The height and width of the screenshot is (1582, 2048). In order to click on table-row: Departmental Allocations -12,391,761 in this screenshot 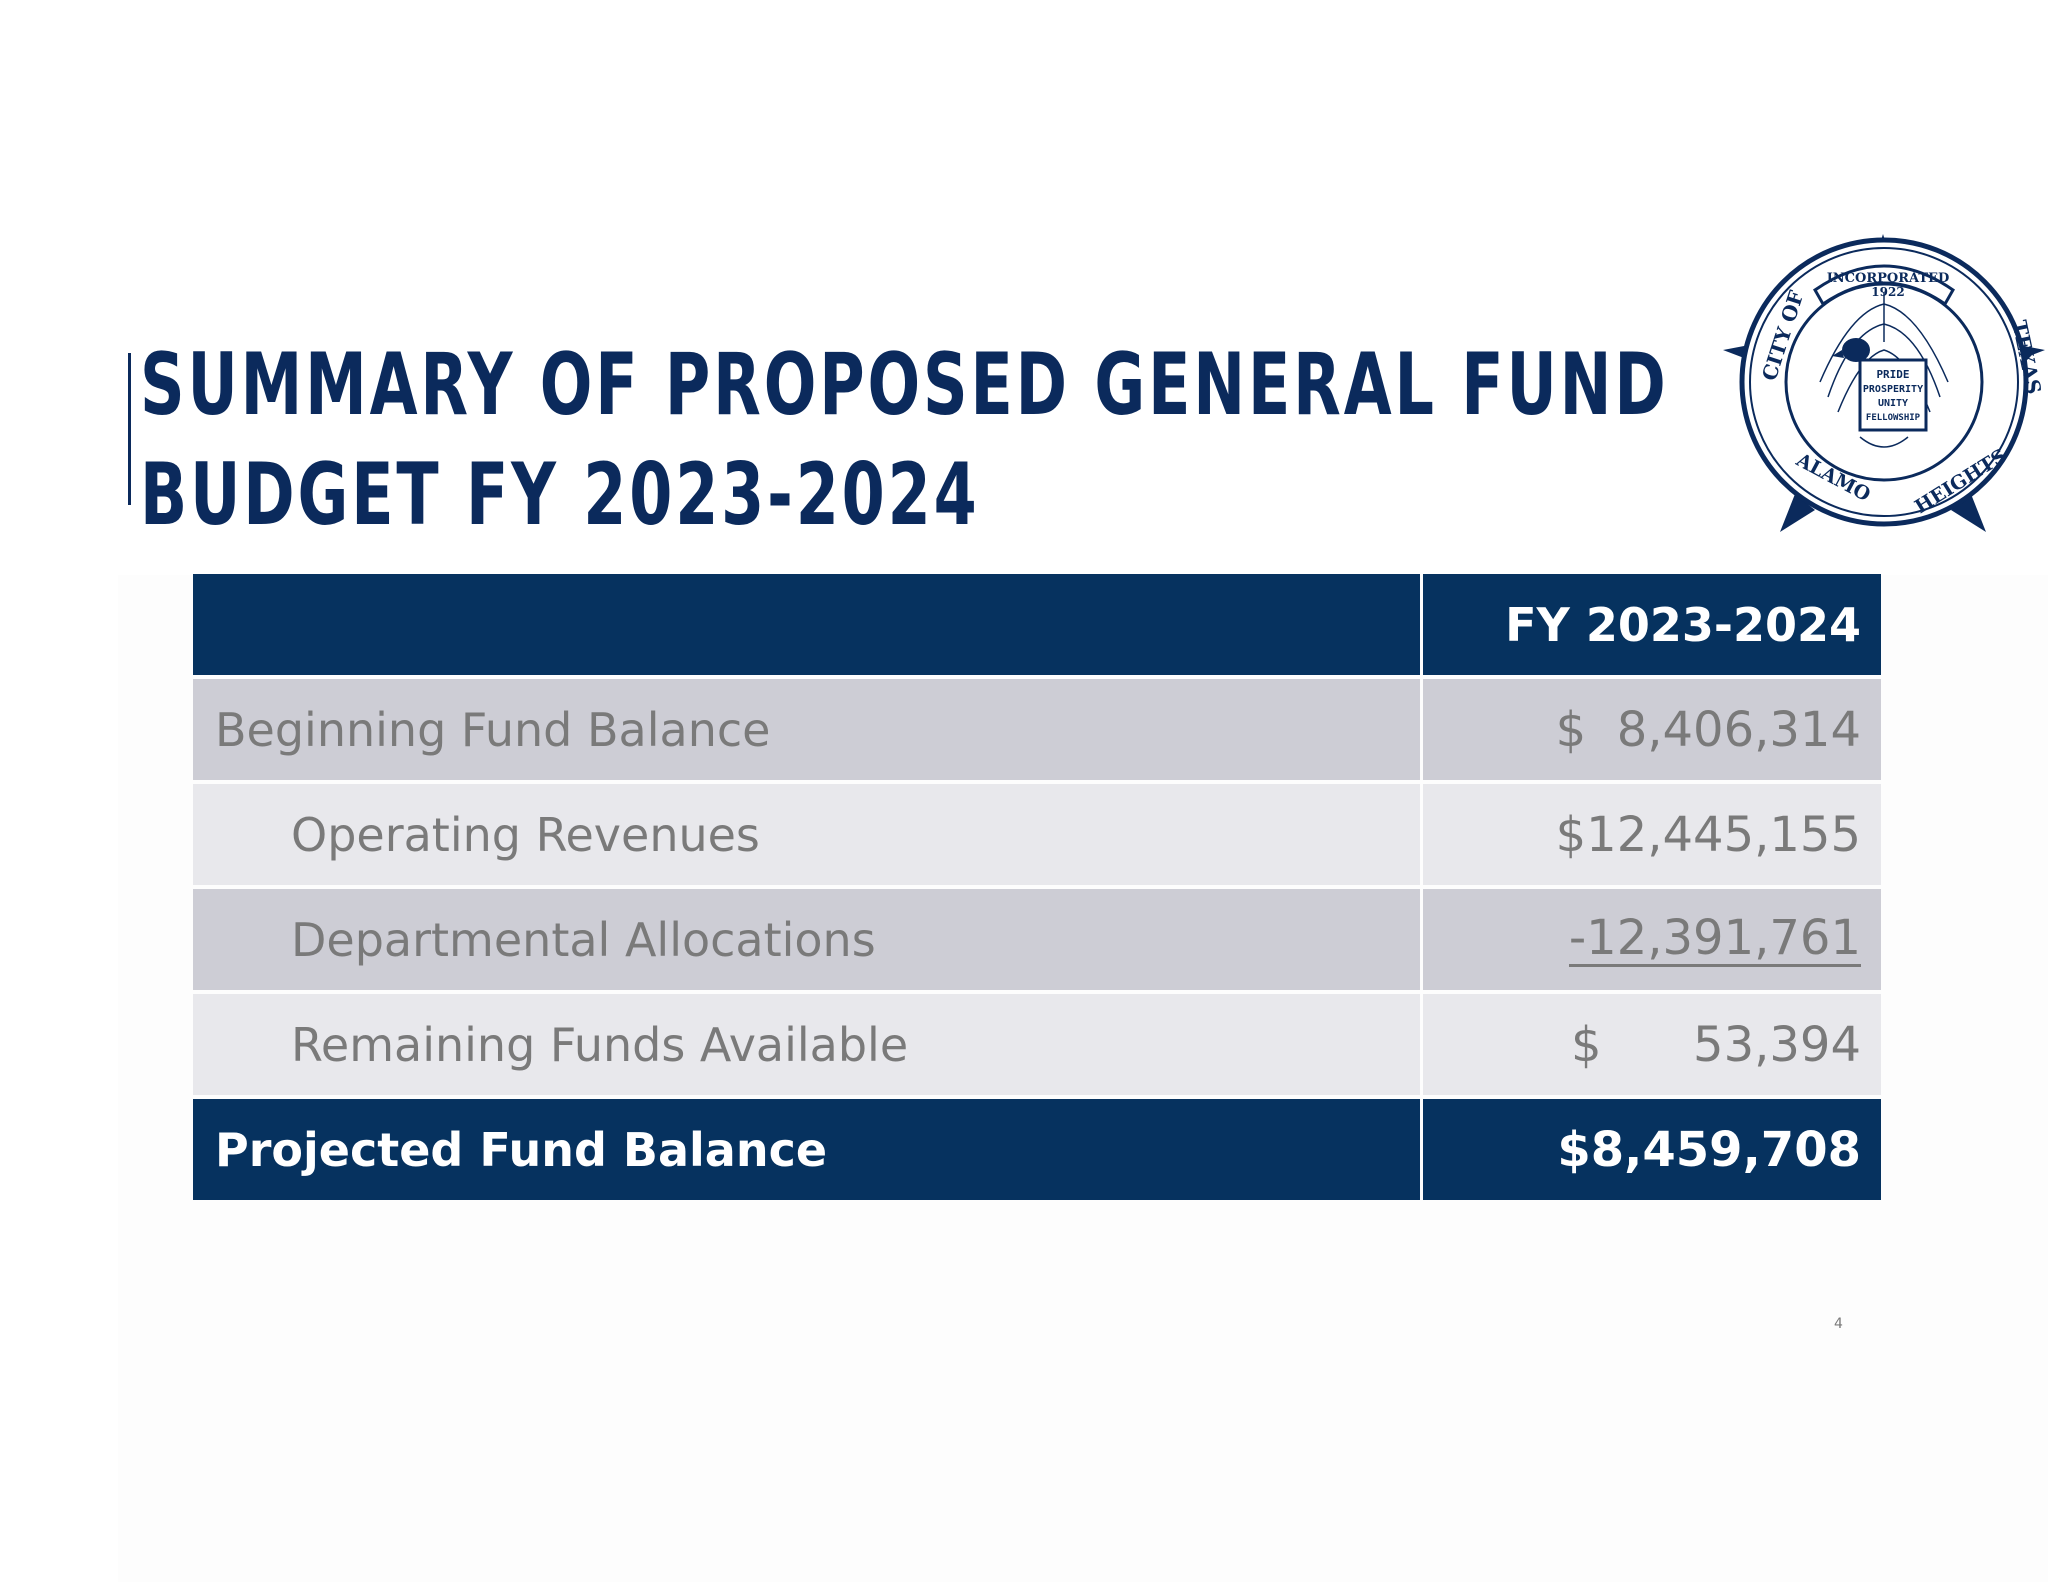, I will do `click(1037, 939)`.